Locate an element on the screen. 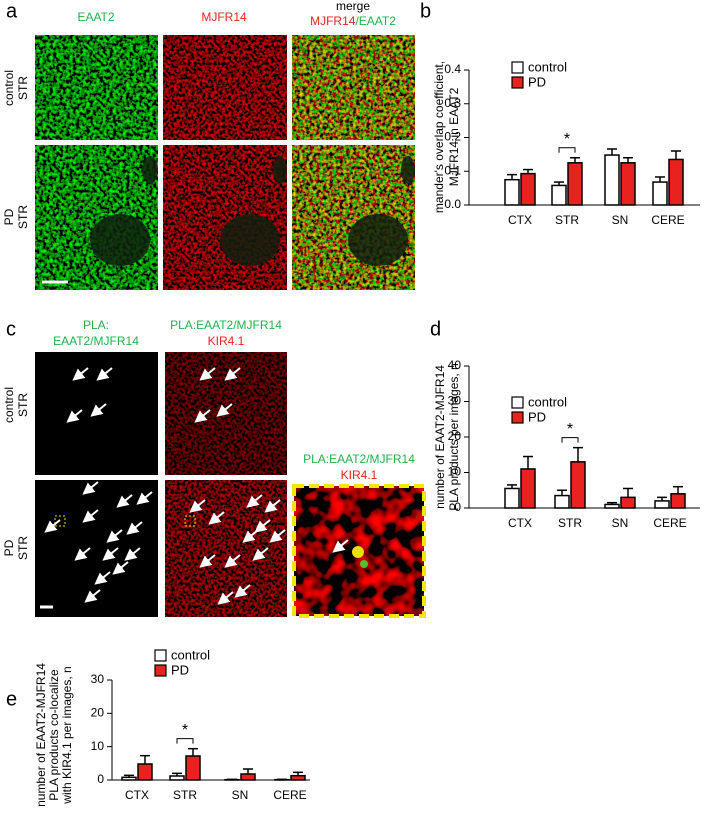  axis-title: with KIR4.1 per images, n is located at coordinates (67, 735).